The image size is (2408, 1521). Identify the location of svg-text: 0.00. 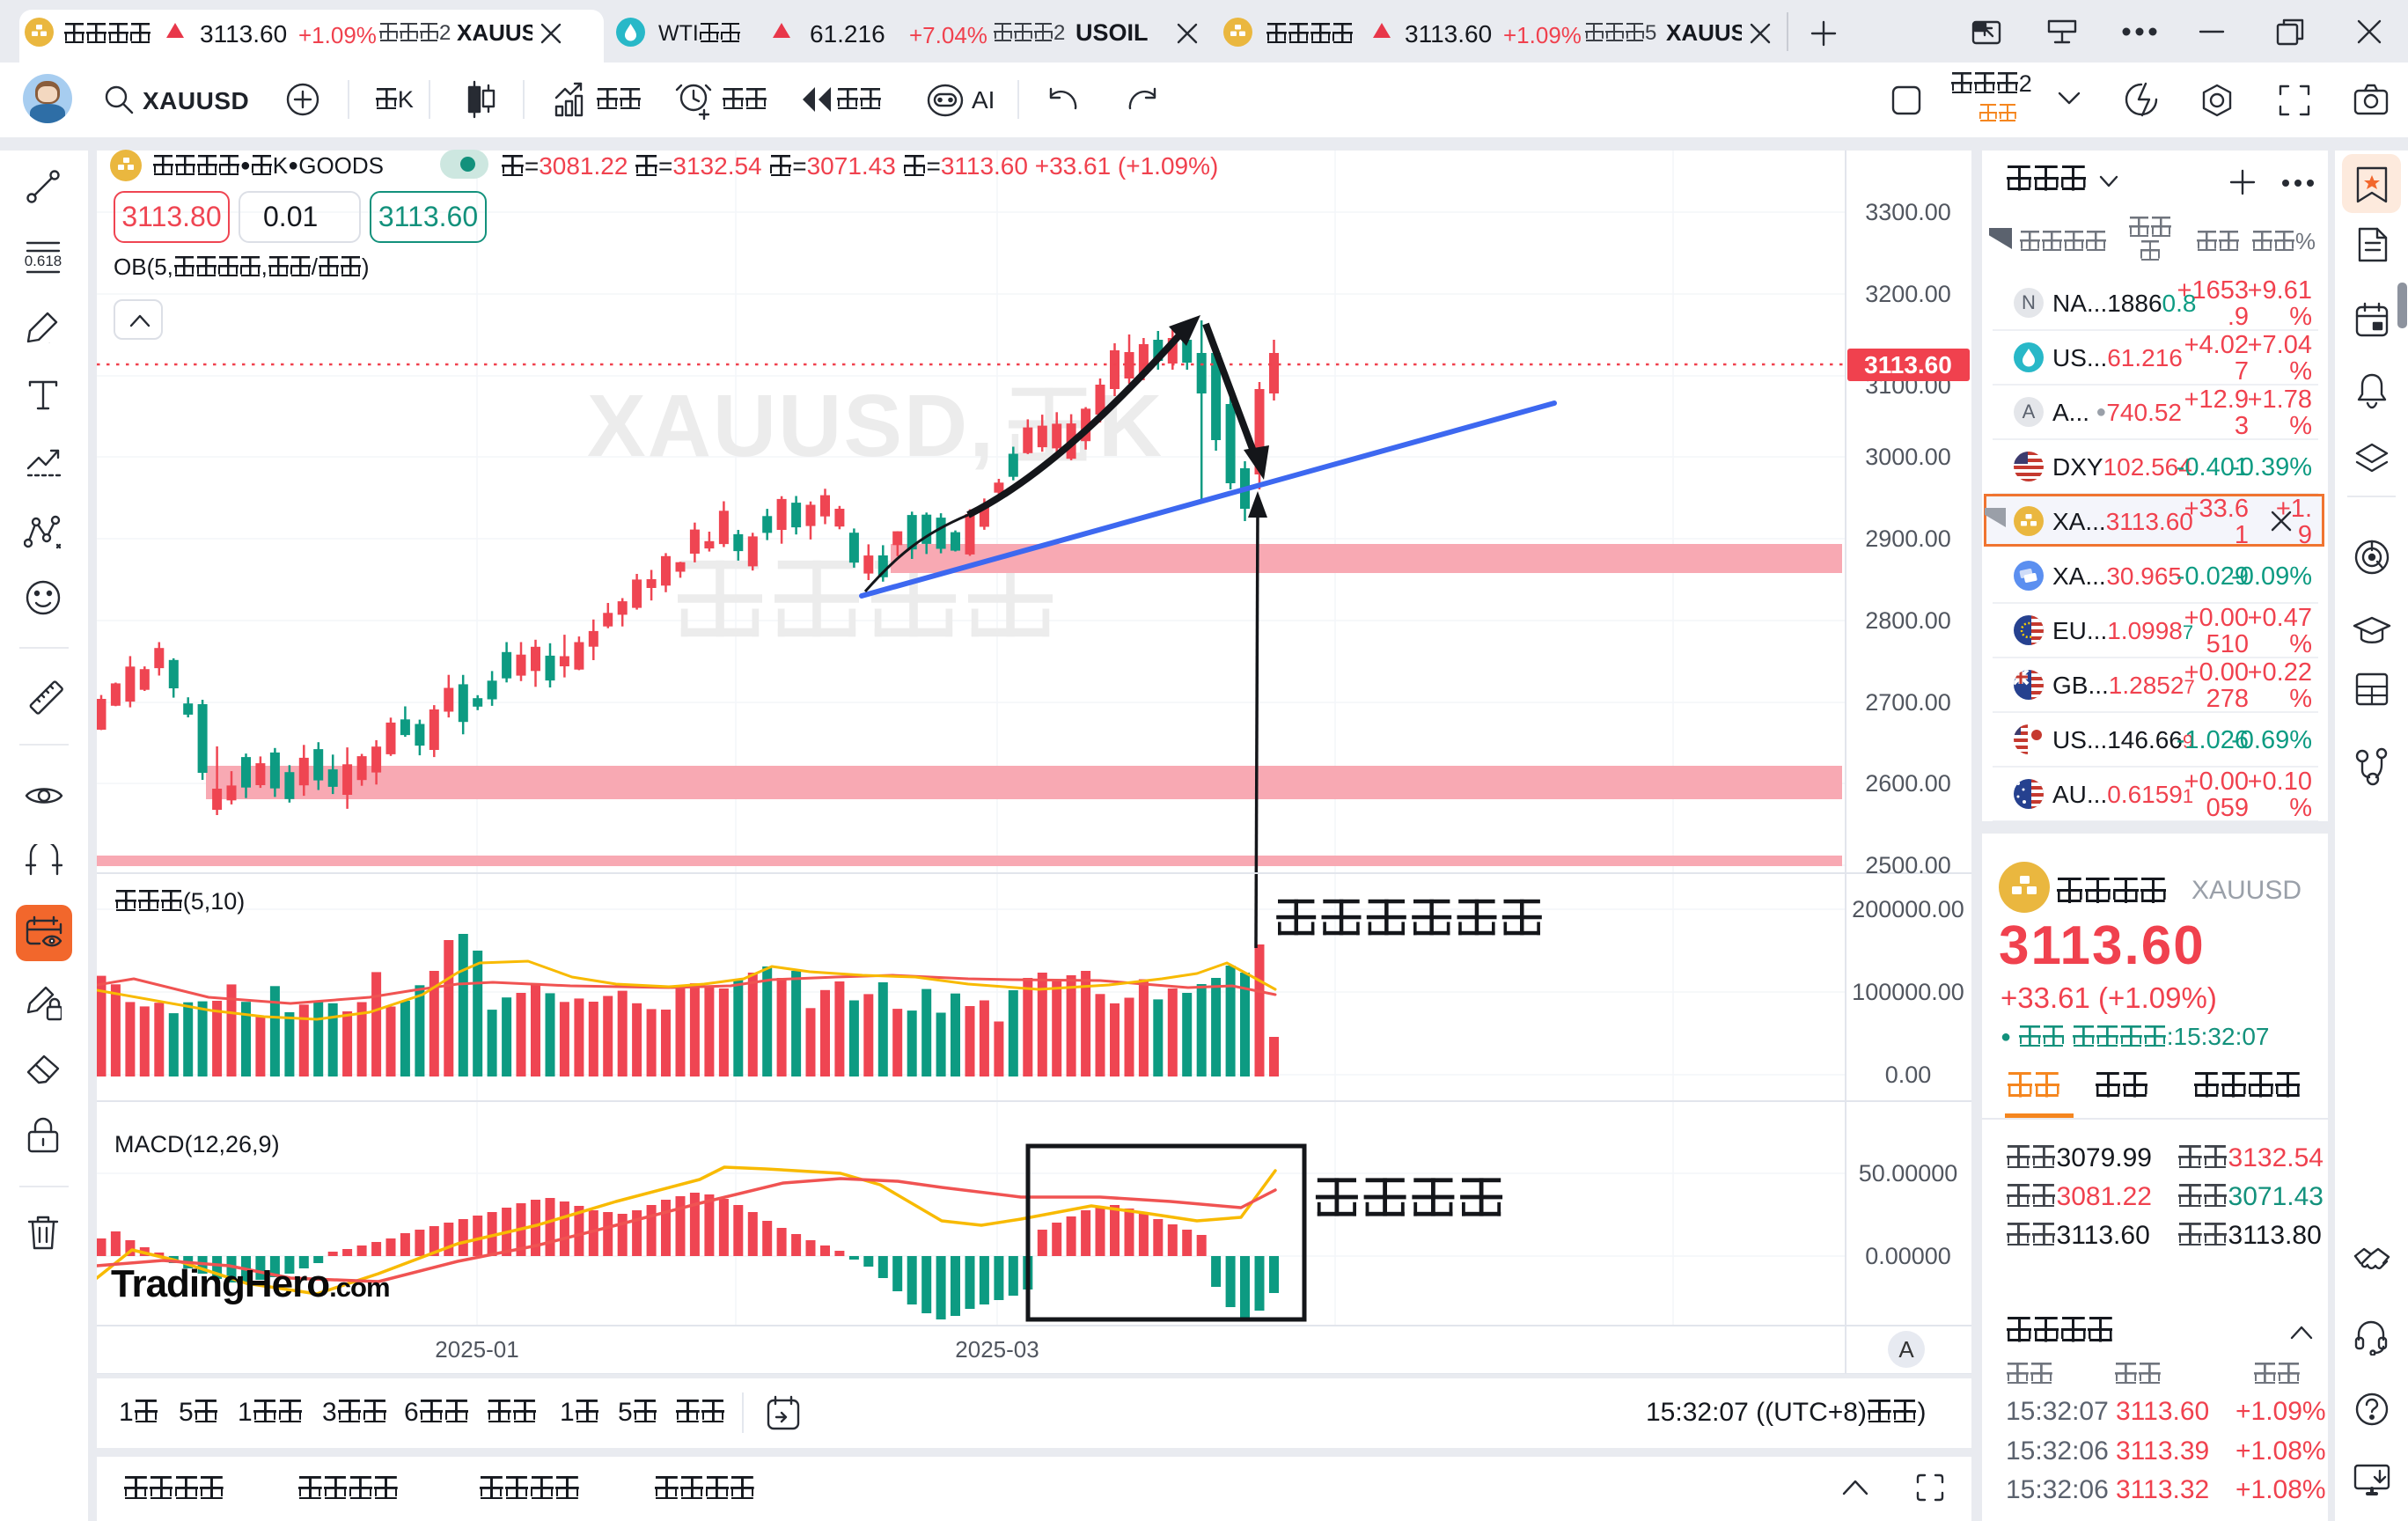
(1908, 1075).